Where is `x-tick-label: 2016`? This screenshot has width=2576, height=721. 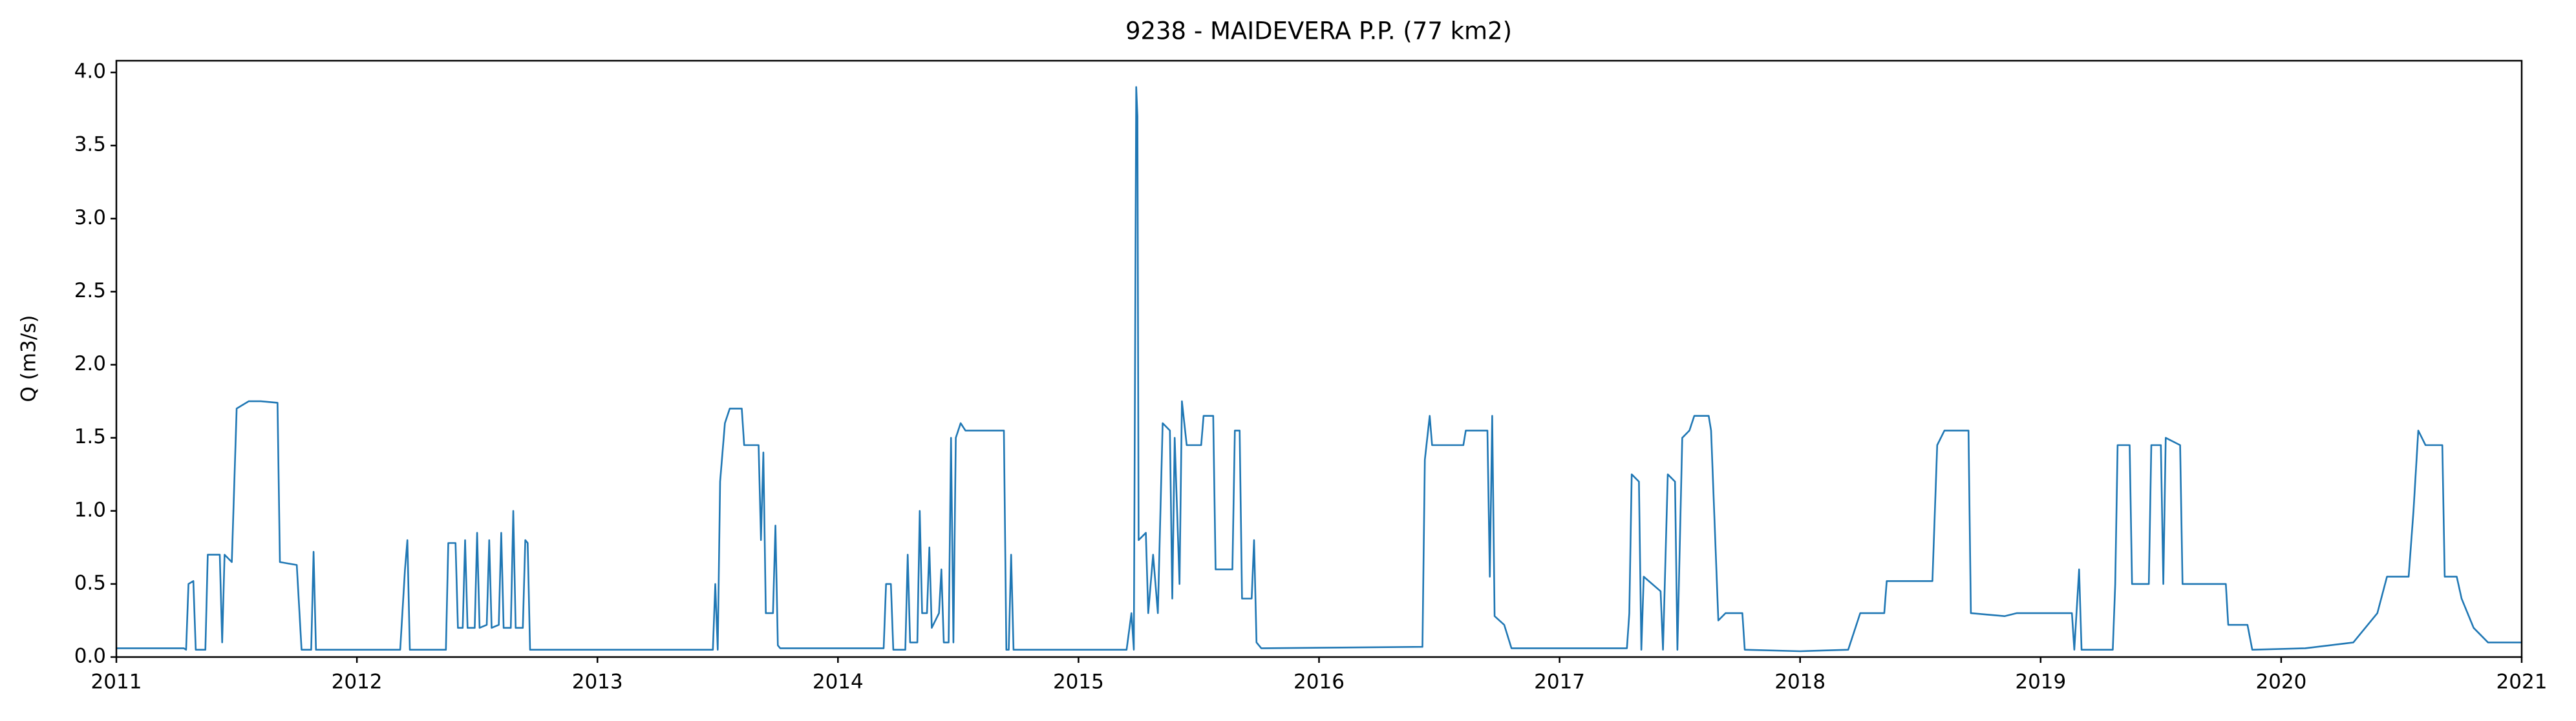
x-tick-label: 2016 is located at coordinates (1319, 682).